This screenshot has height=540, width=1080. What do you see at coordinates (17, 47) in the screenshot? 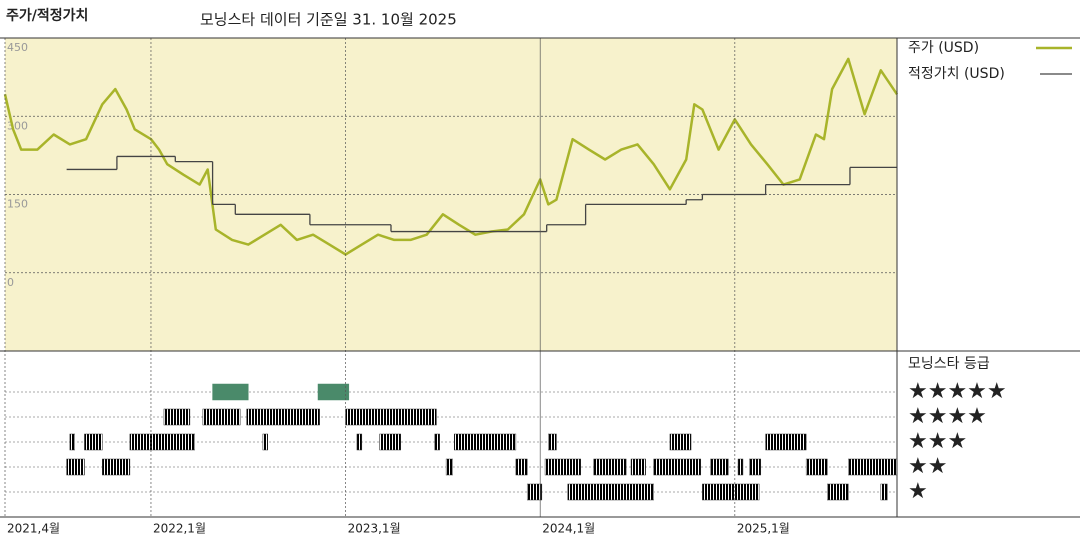
I see `y-tick-label: 450` at bounding box center [17, 47].